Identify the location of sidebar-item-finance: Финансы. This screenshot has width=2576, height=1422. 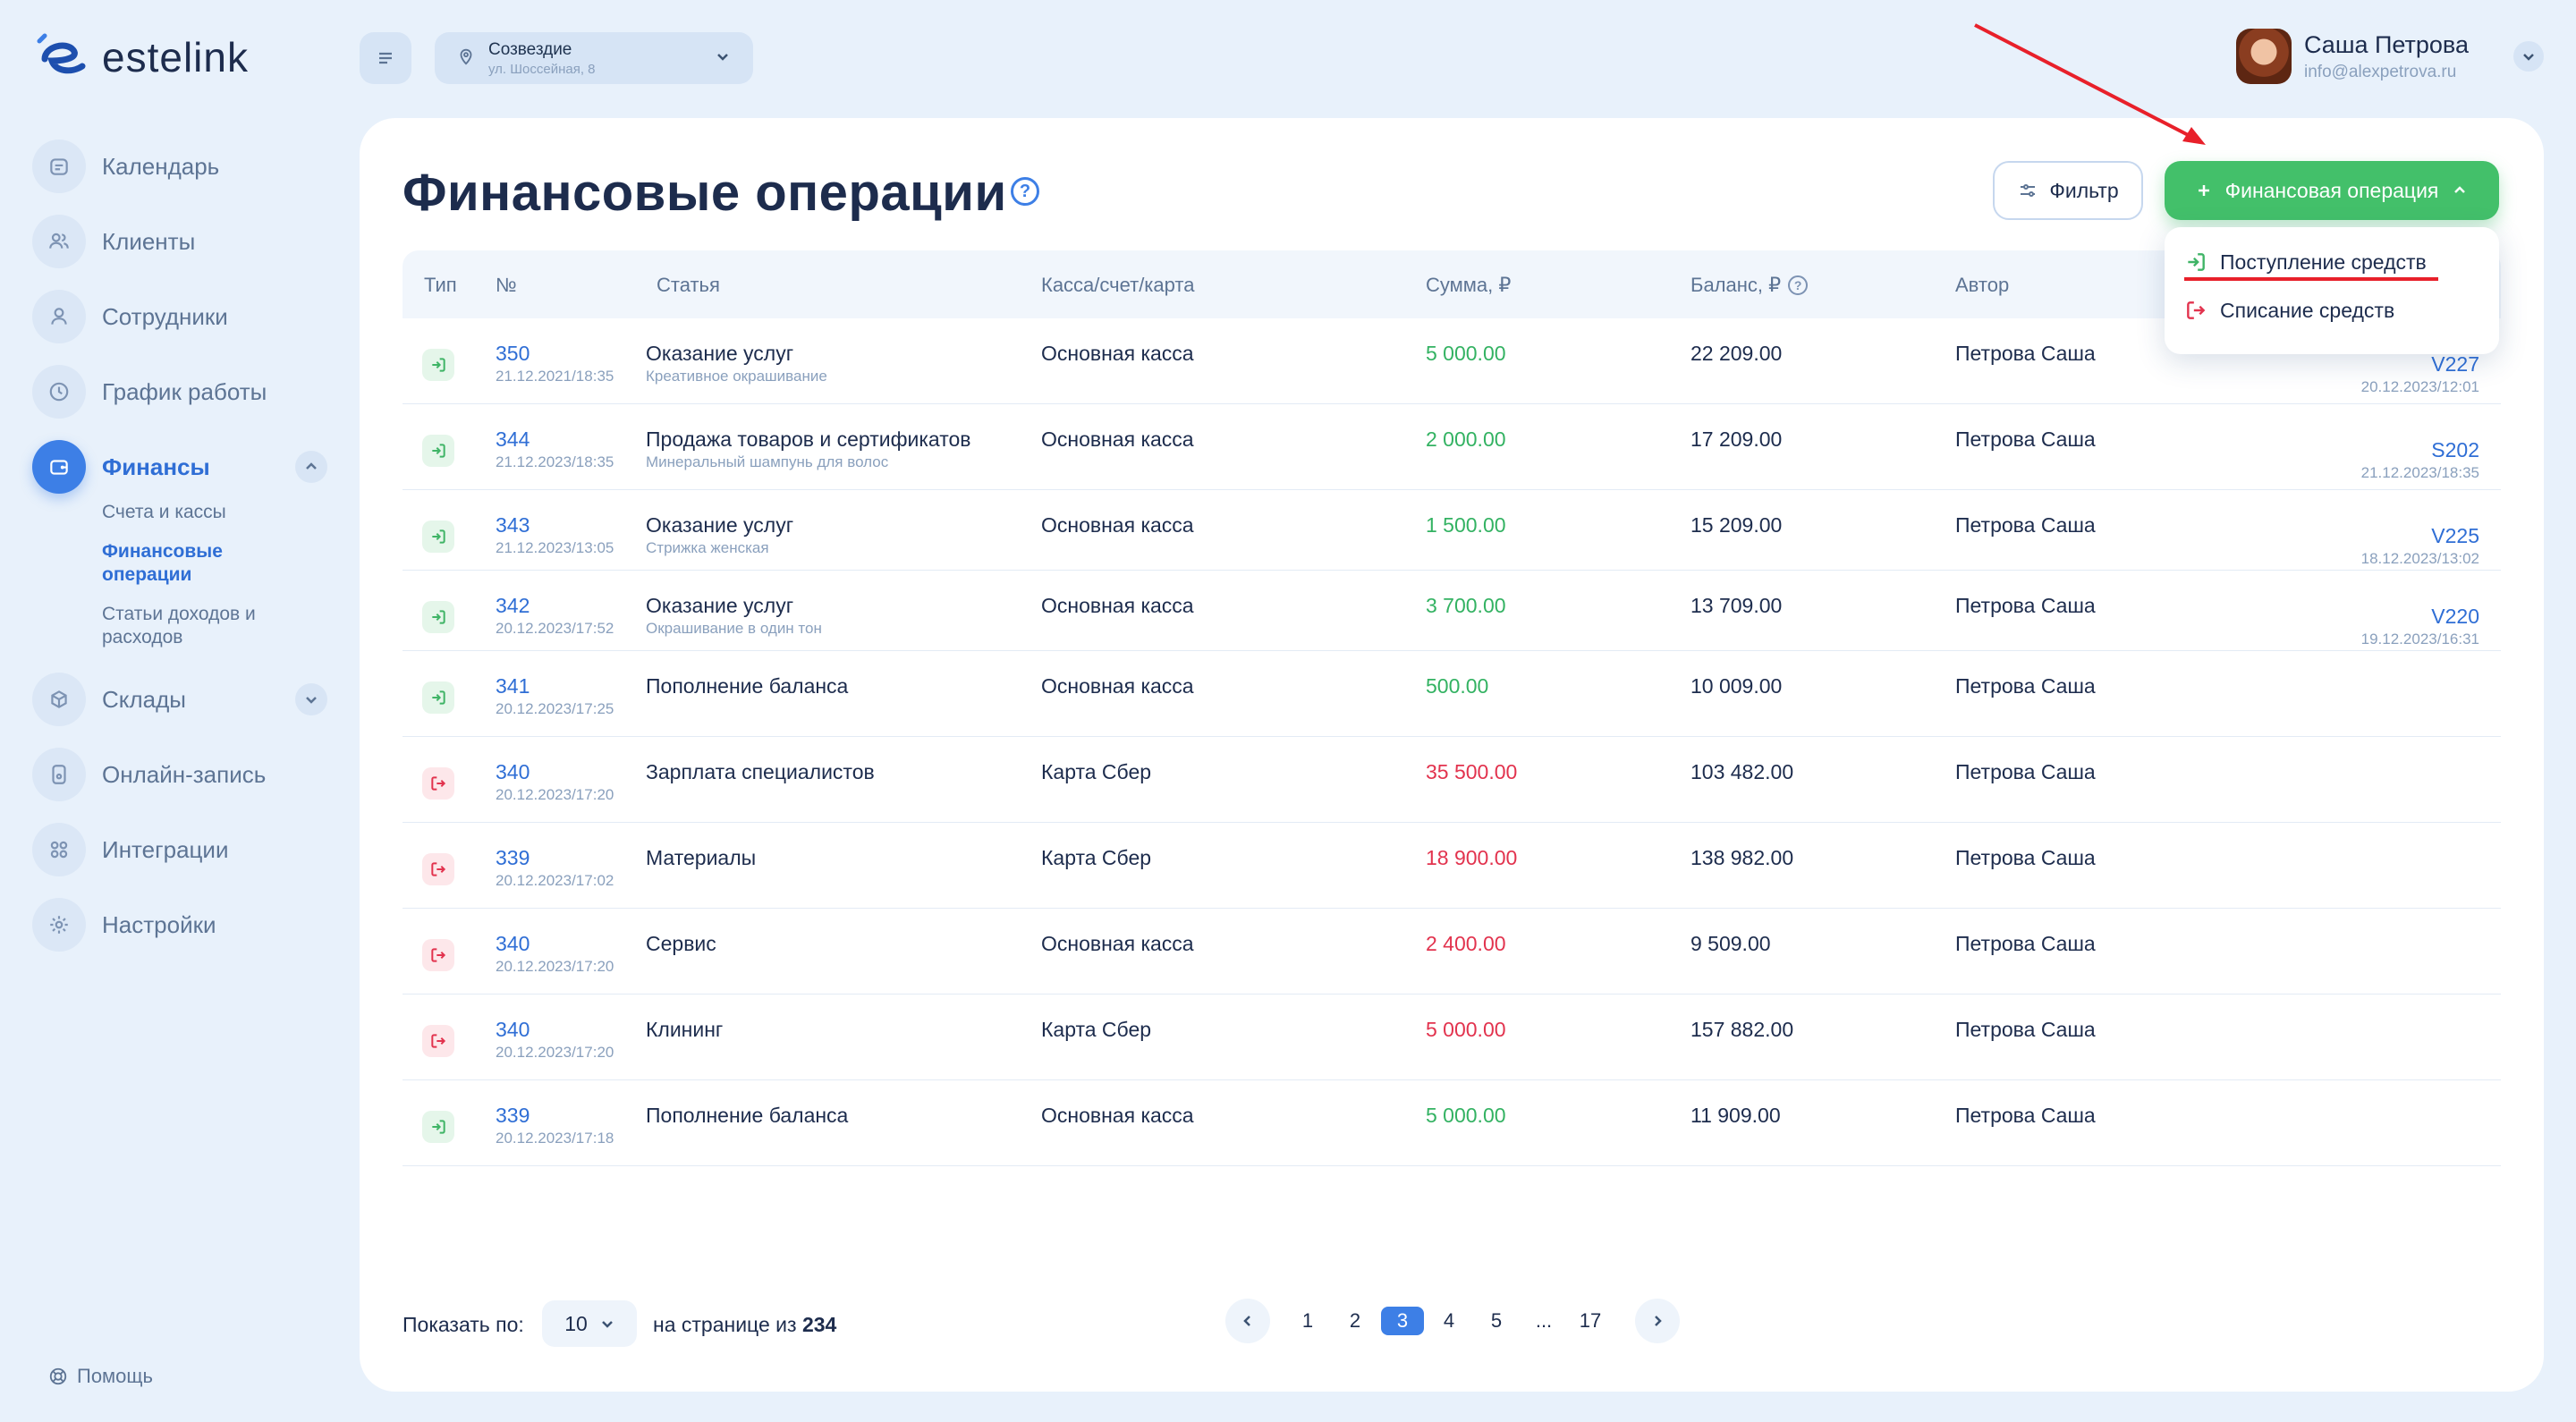
(179, 466).